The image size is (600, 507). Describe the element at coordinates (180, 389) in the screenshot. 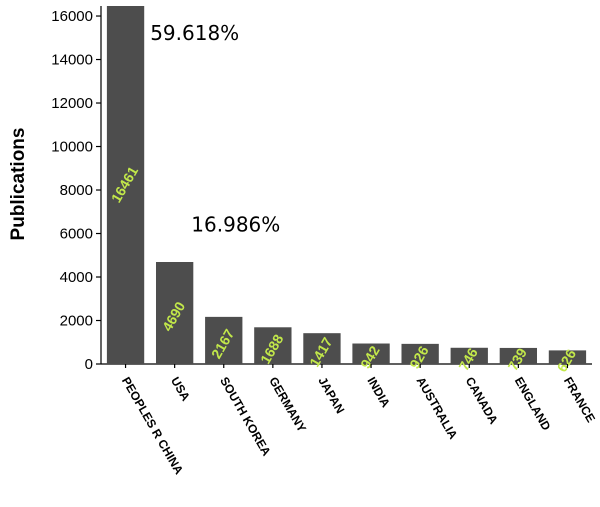

I see `x-tick-label: USA` at that location.